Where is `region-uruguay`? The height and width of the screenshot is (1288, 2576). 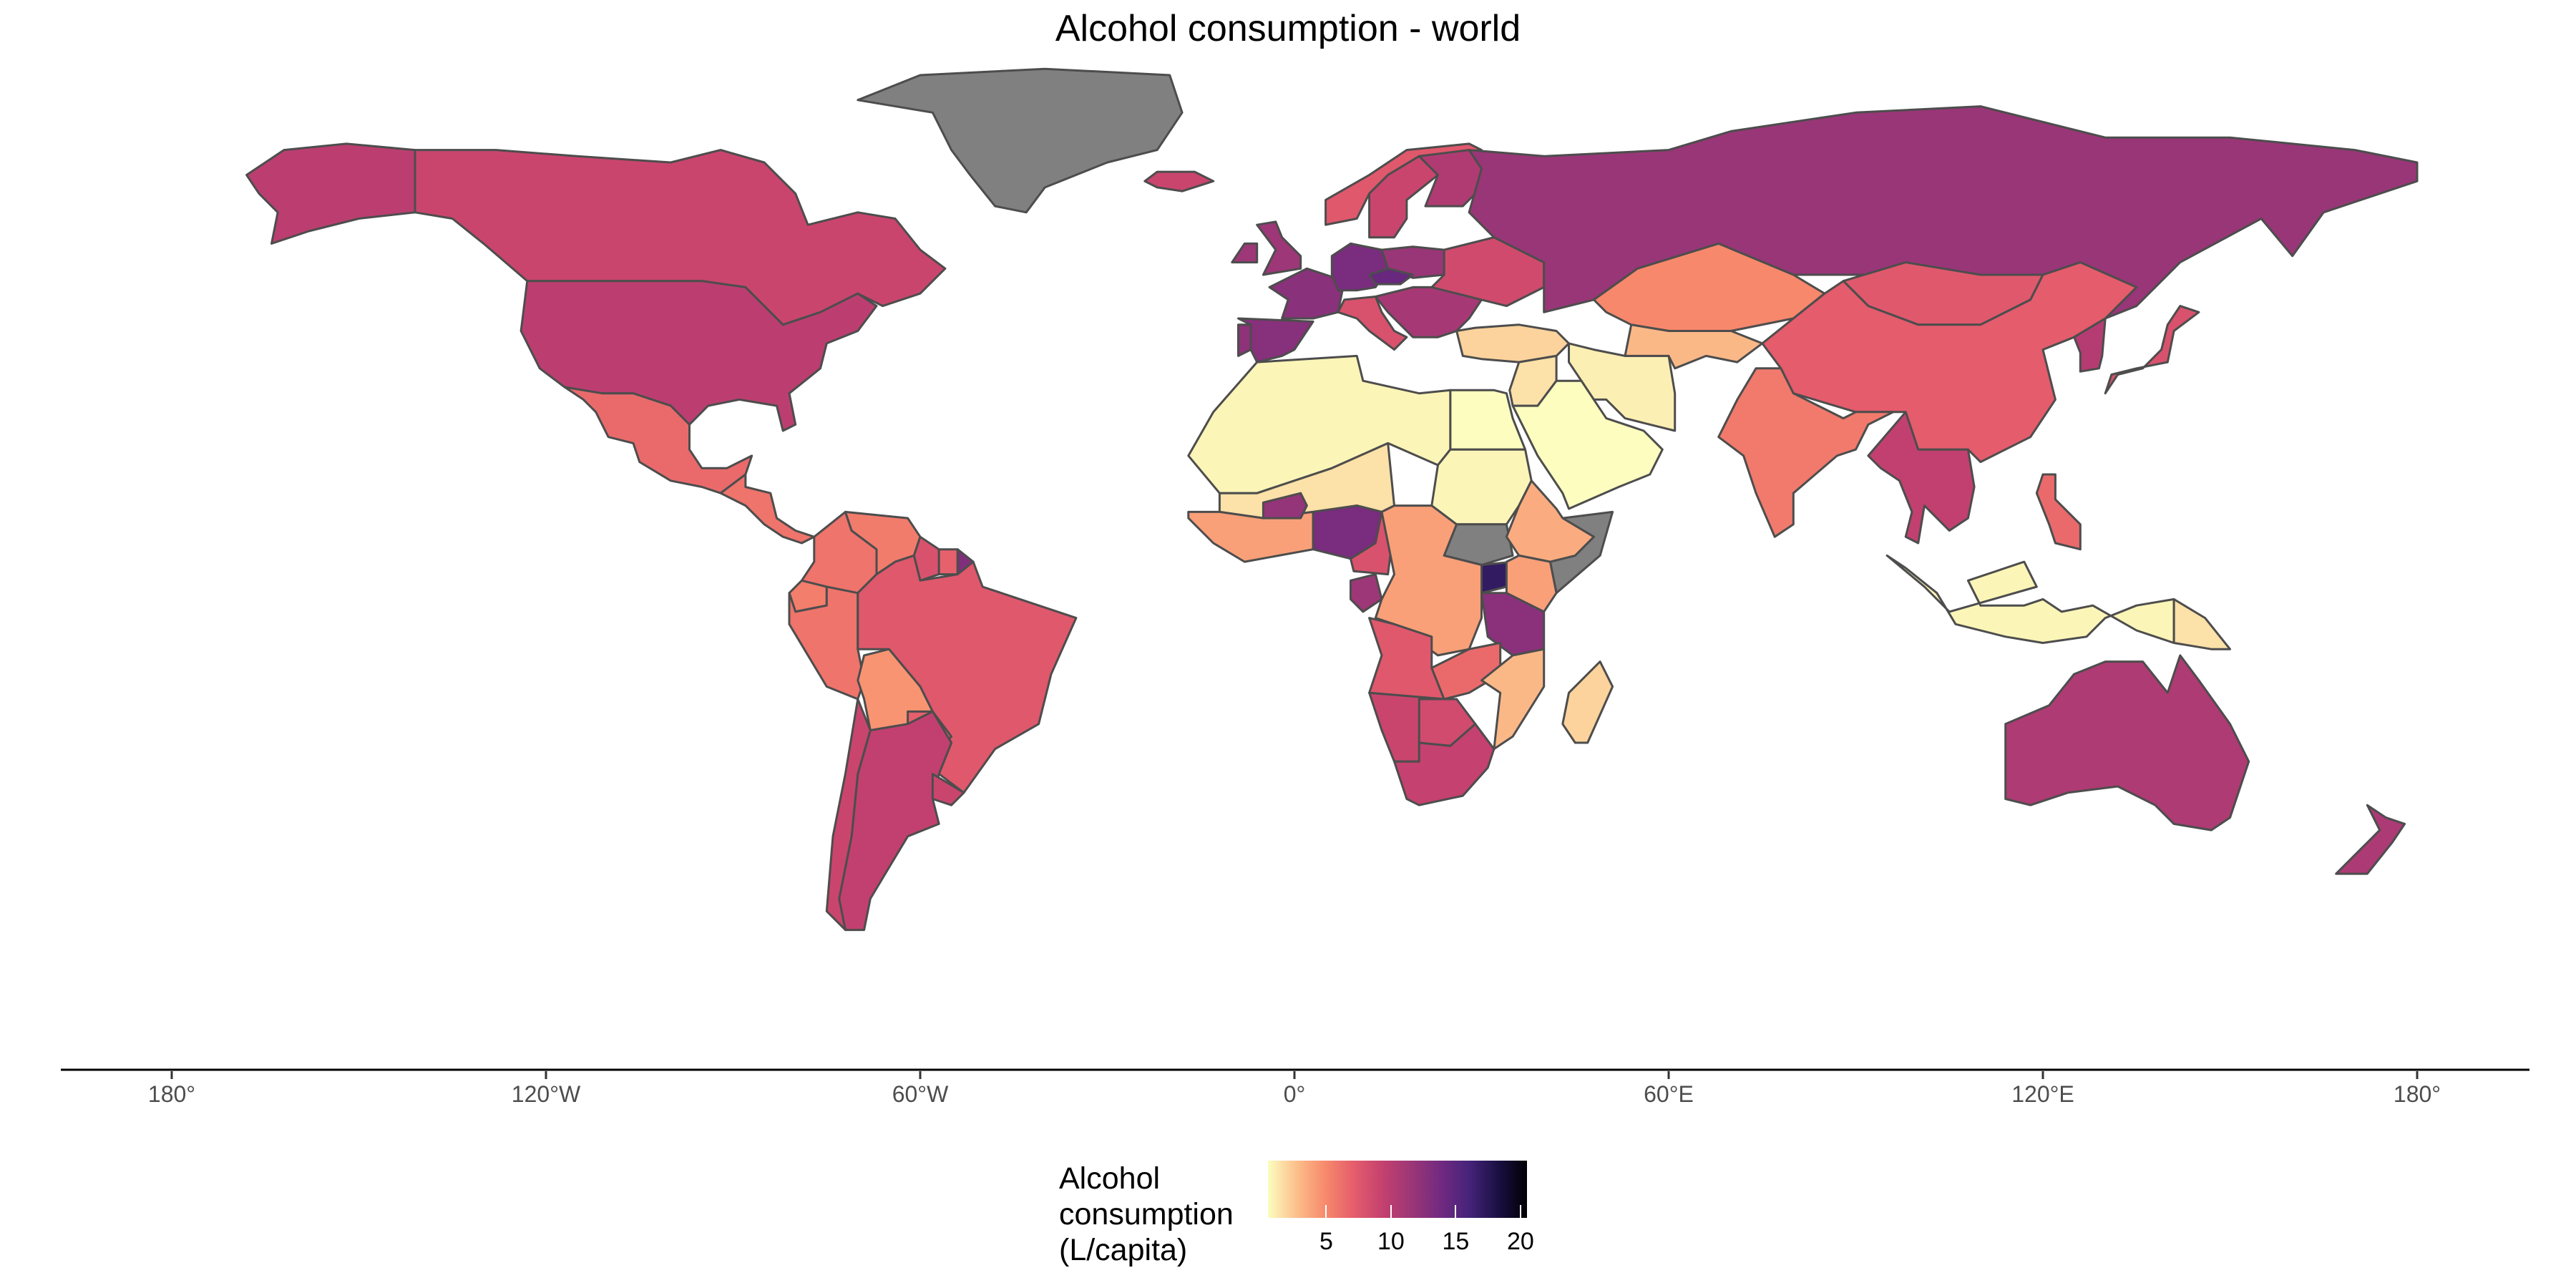
region-uruguay is located at coordinates (948, 789).